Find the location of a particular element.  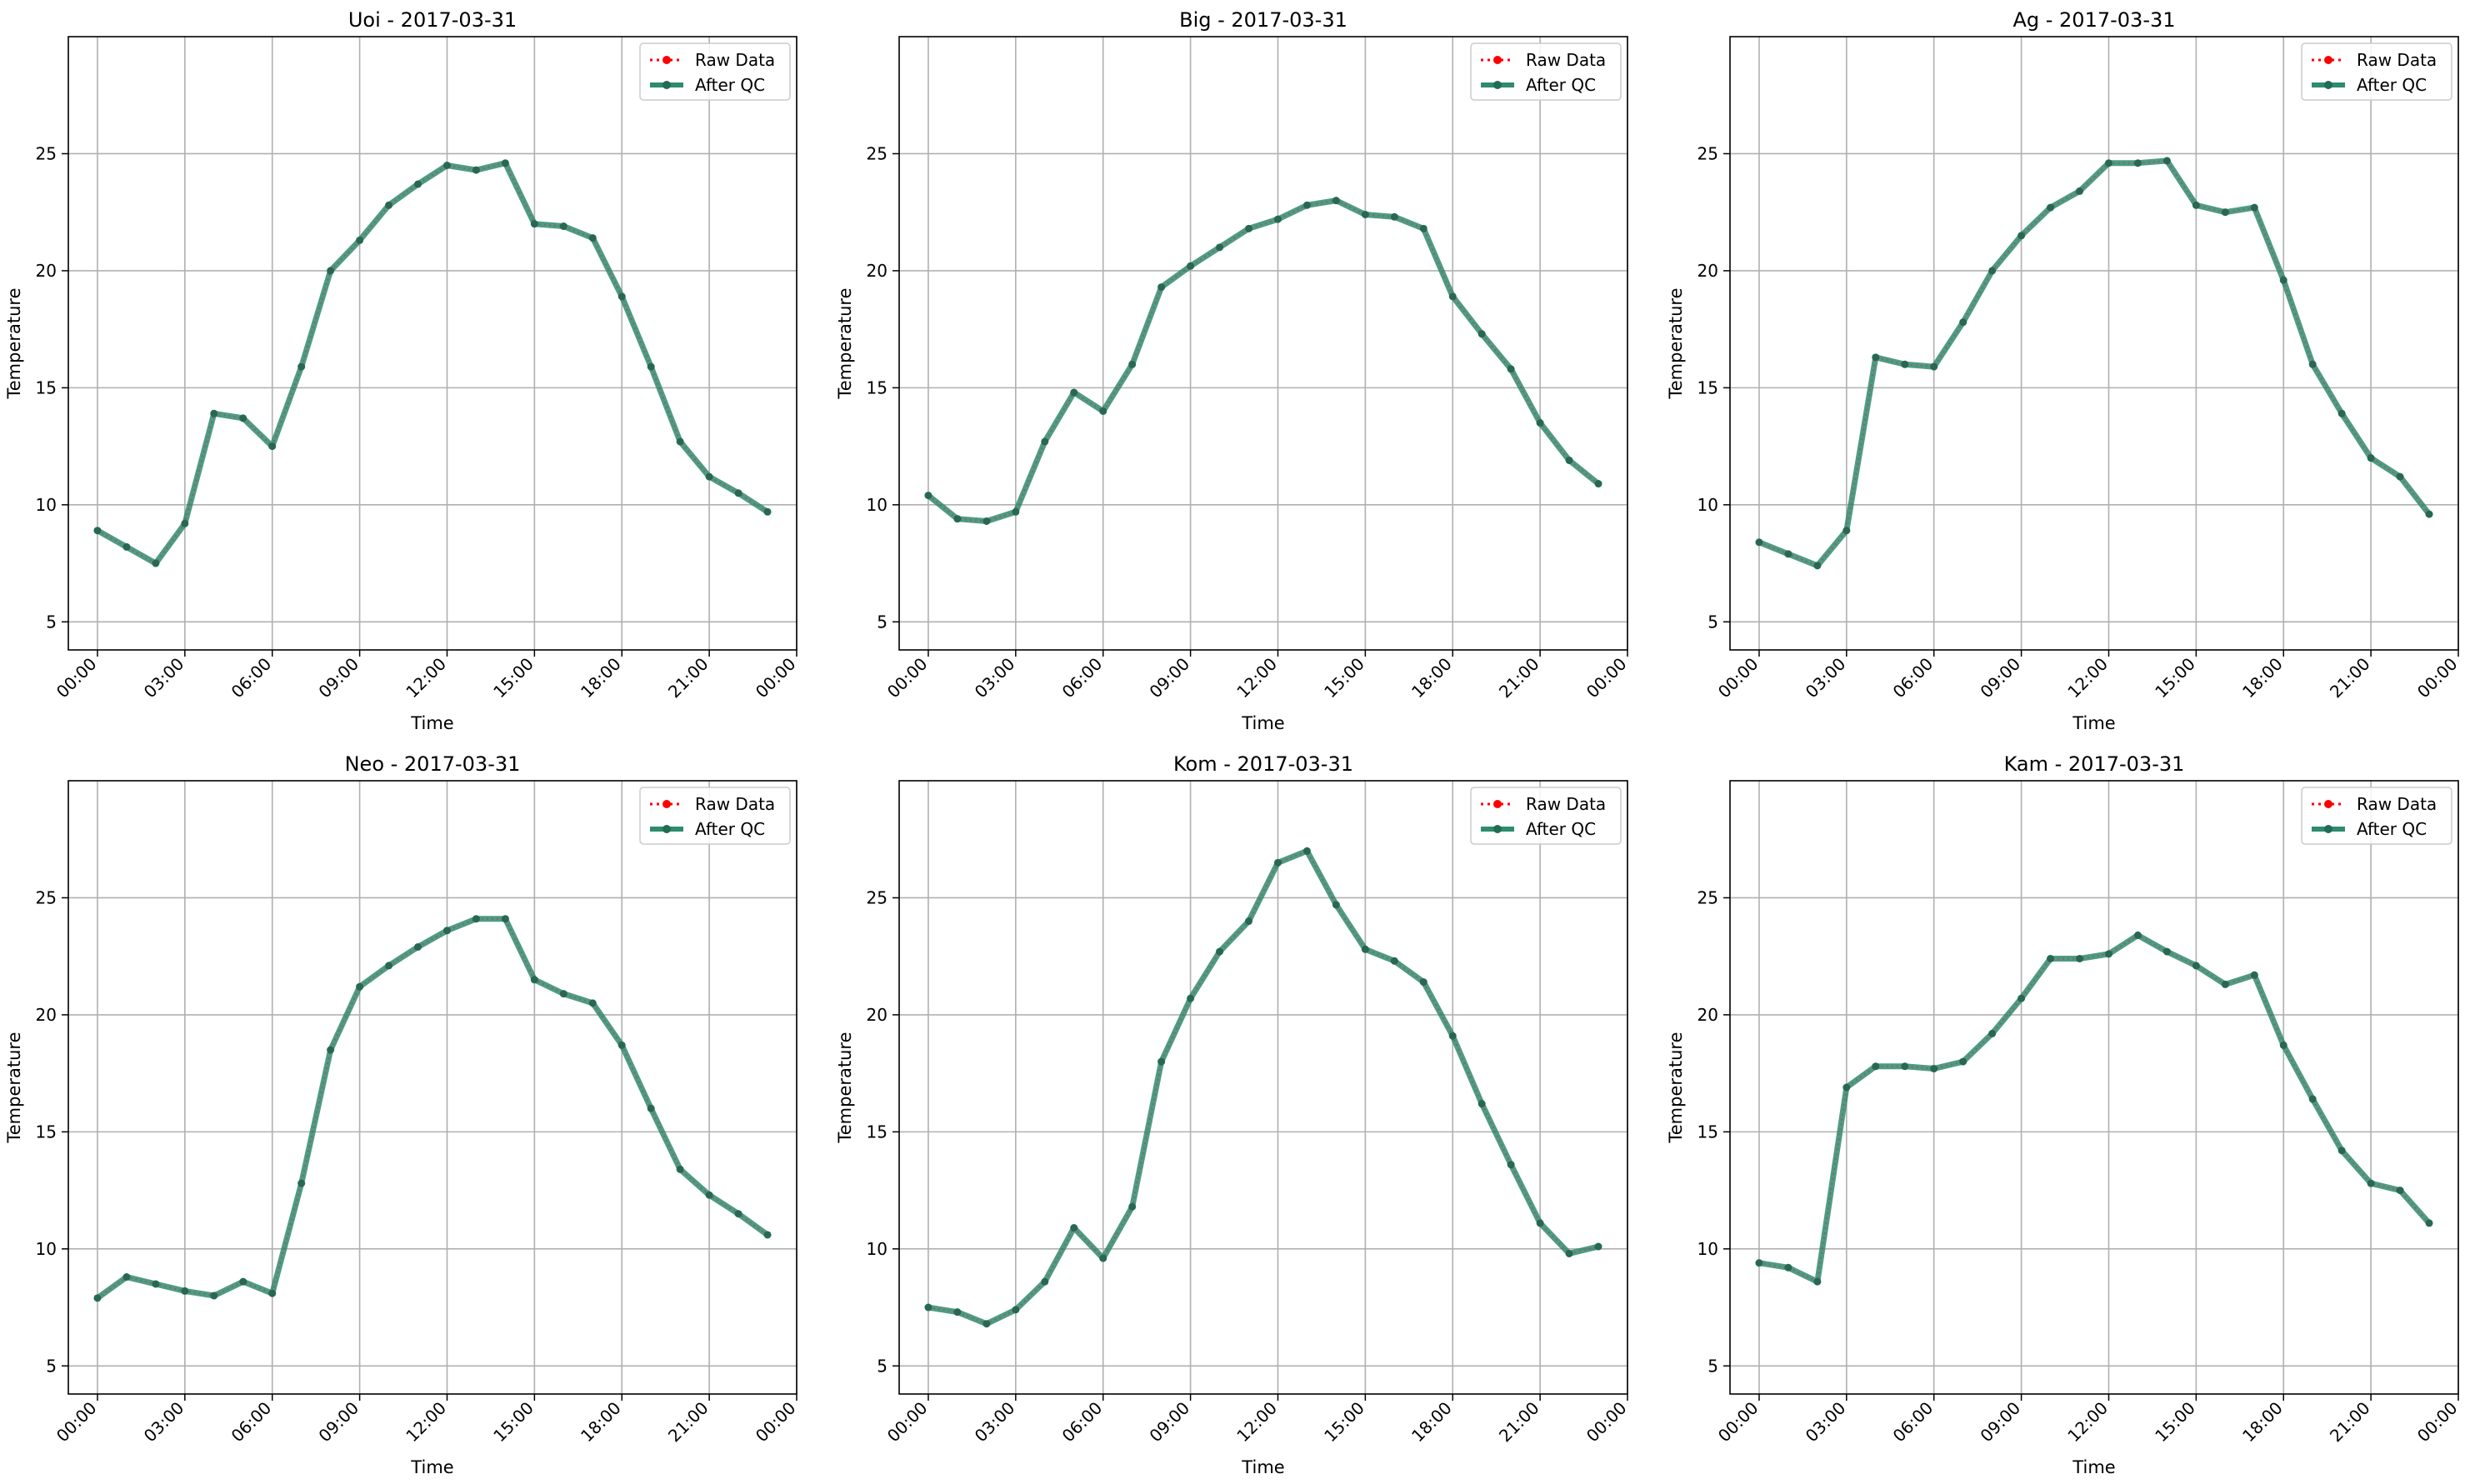

y-tick-label: 20 is located at coordinates (46, 1015).